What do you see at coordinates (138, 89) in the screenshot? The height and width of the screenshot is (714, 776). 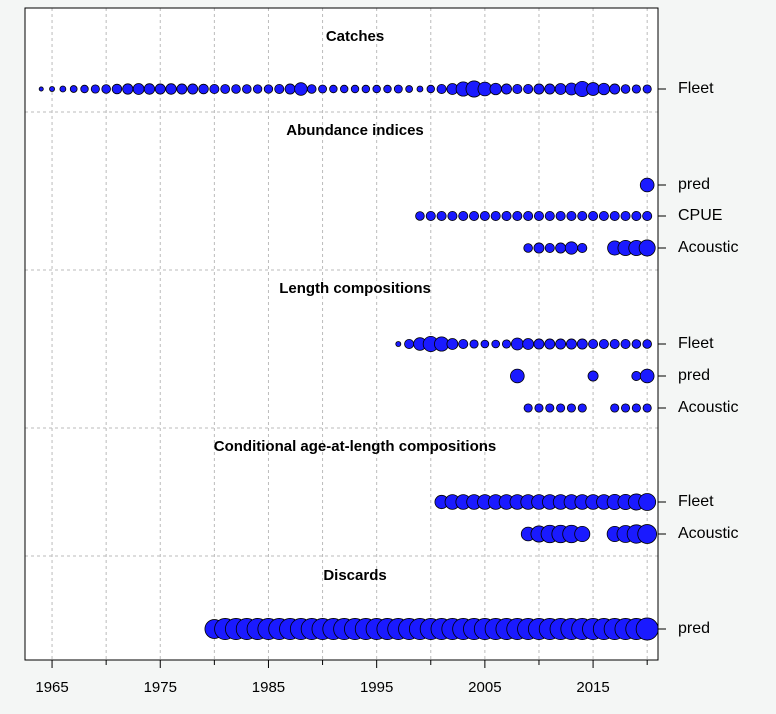 I see `data-point-1973` at bounding box center [138, 89].